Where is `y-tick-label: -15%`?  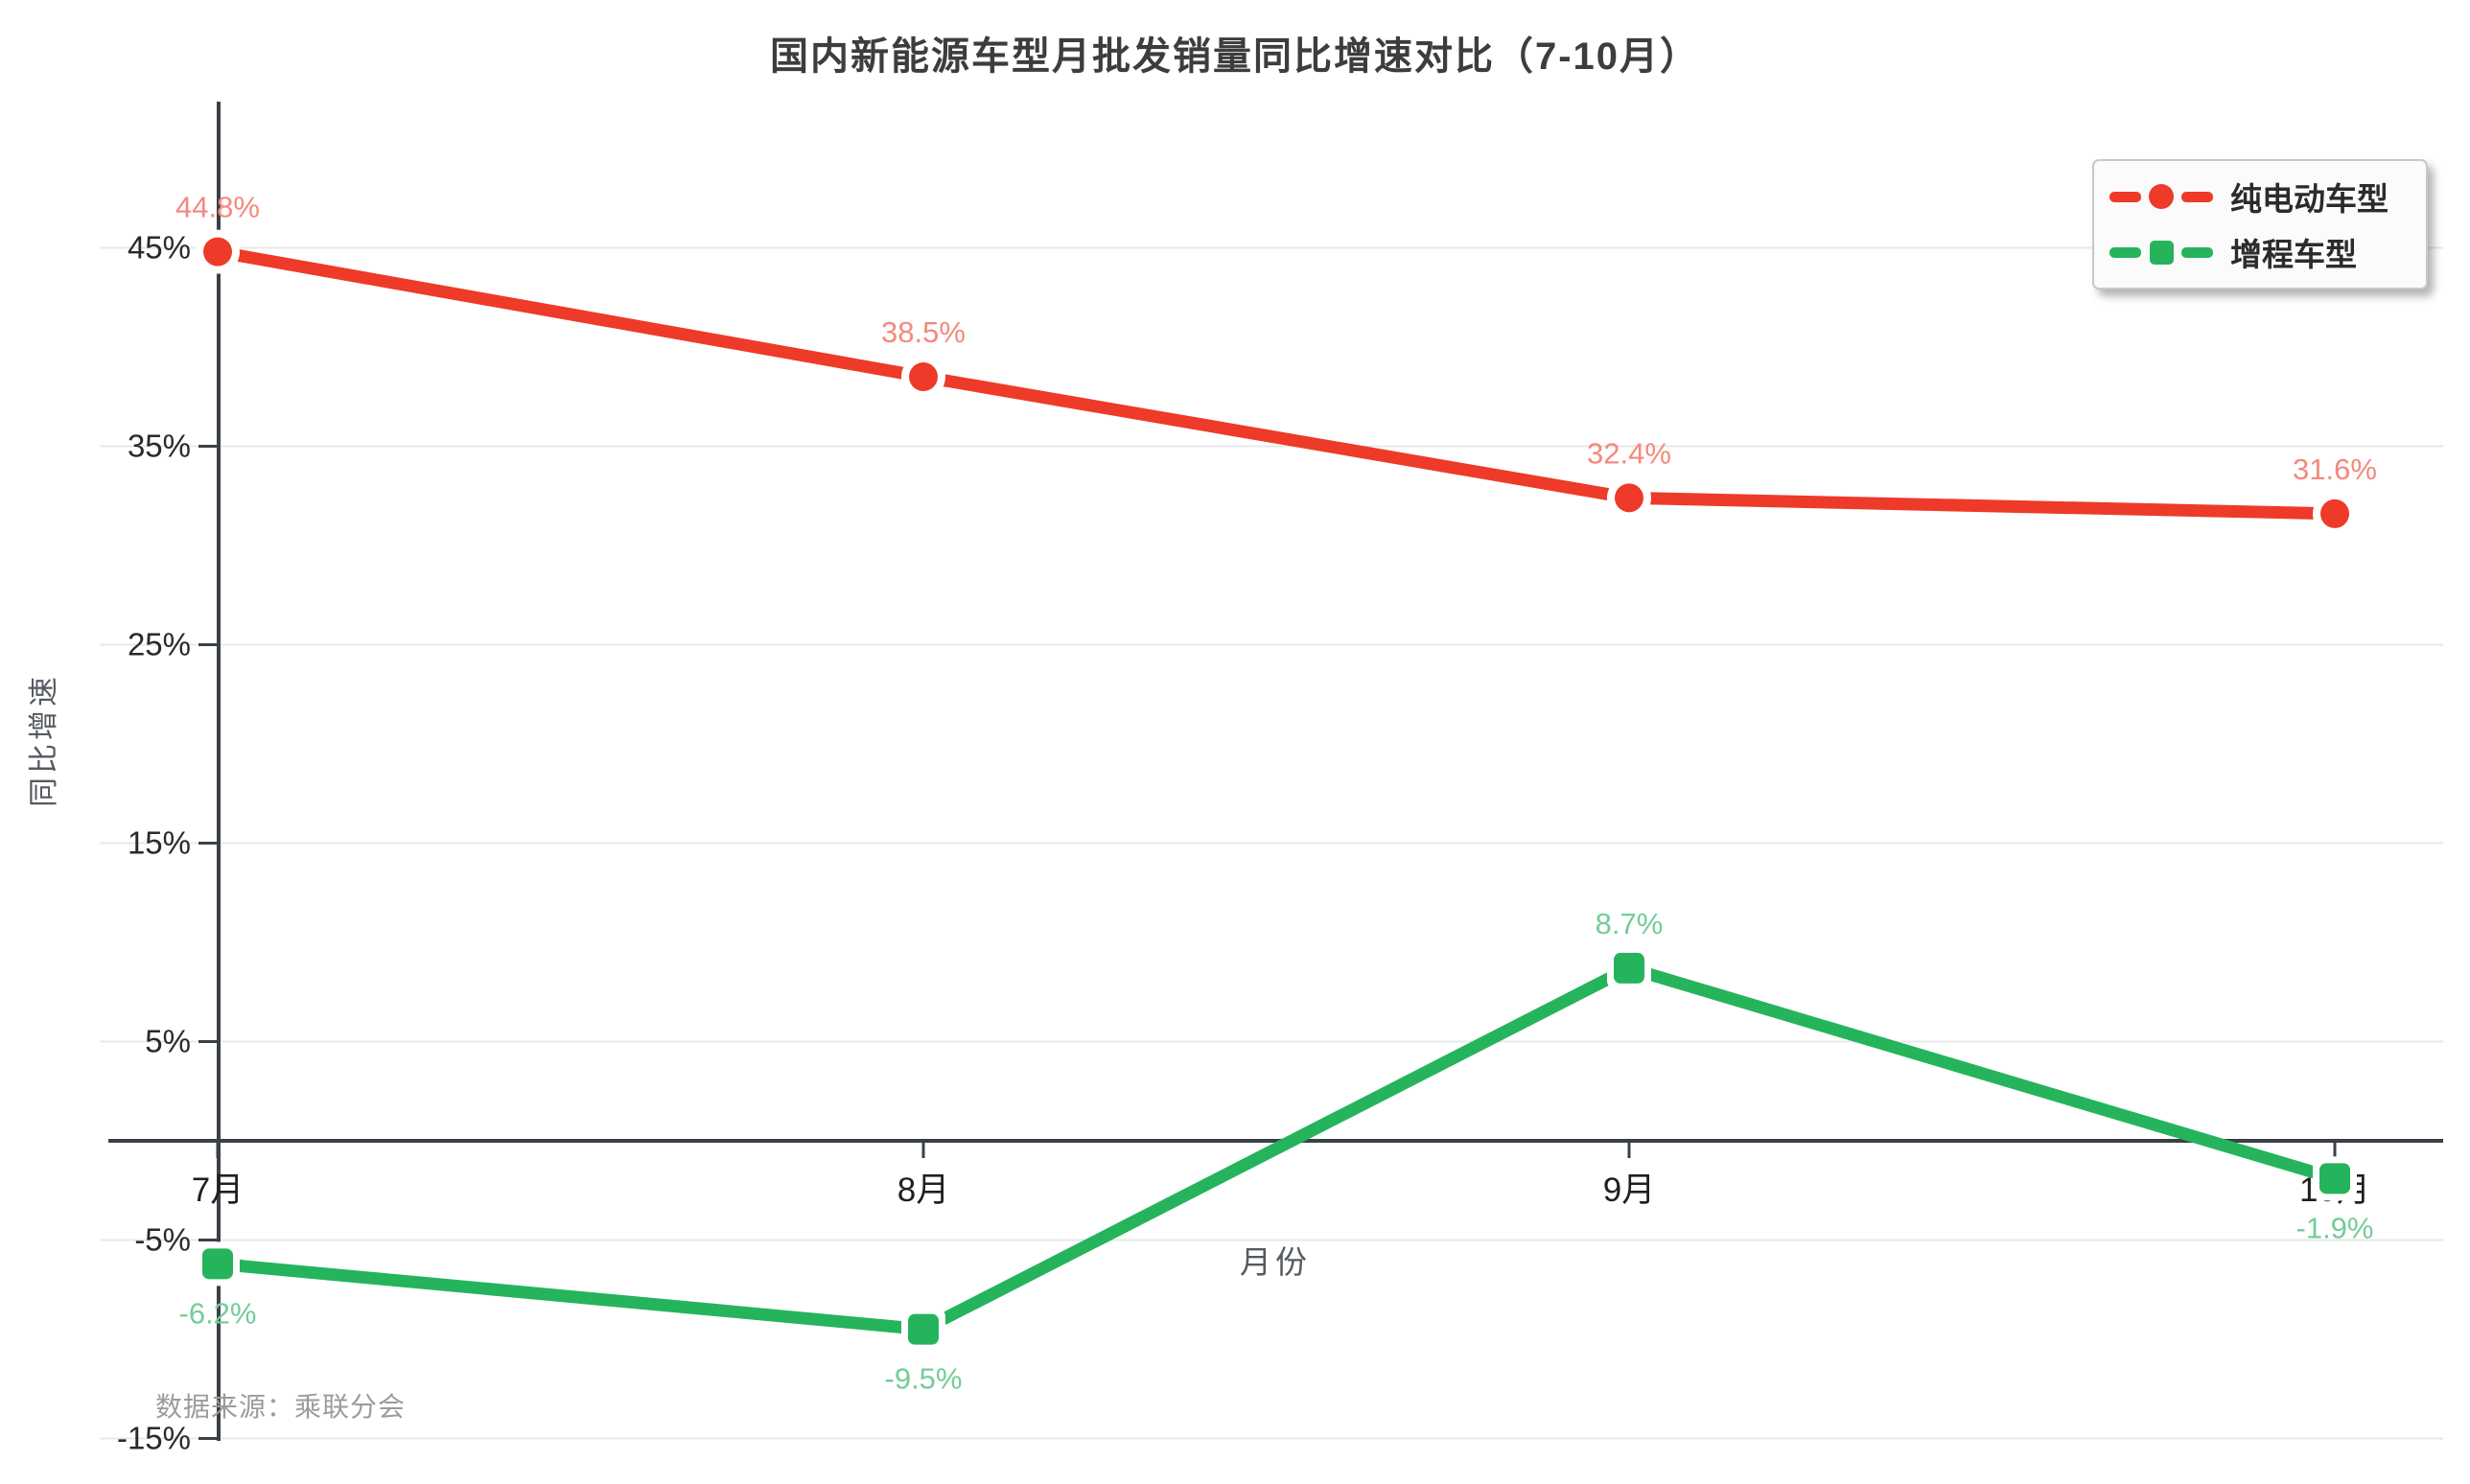
y-tick-label: -15% is located at coordinates (154, 1438).